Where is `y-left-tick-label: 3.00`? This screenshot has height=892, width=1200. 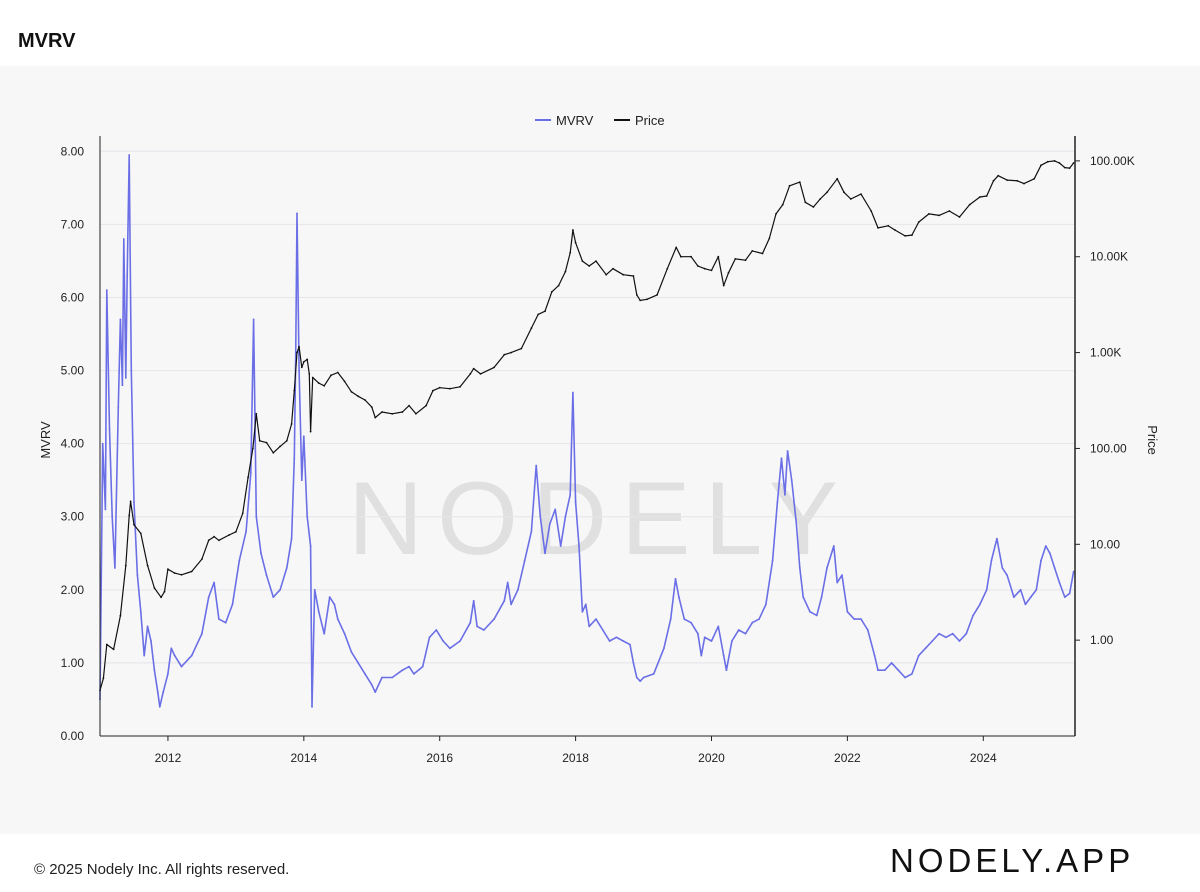
y-left-tick-label: 3.00 is located at coordinates (73, 517).